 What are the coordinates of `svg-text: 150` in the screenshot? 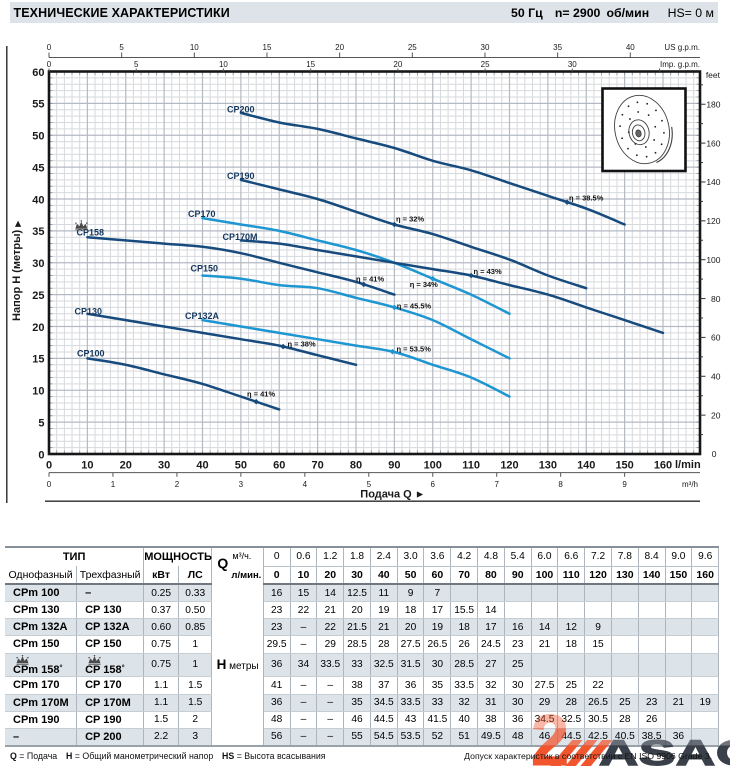 It's located at (624, 466).